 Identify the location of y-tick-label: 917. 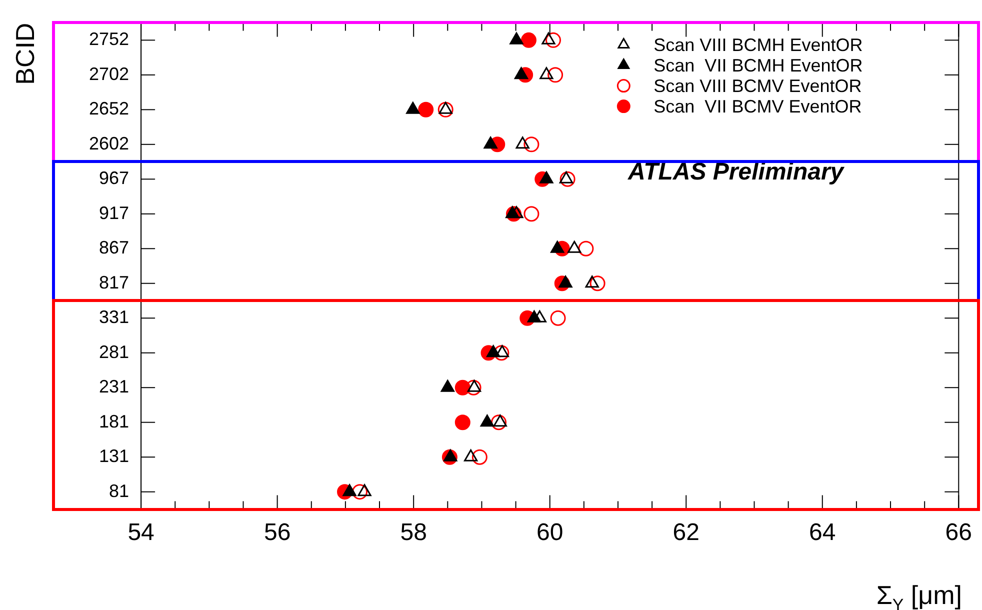
(114, 212).